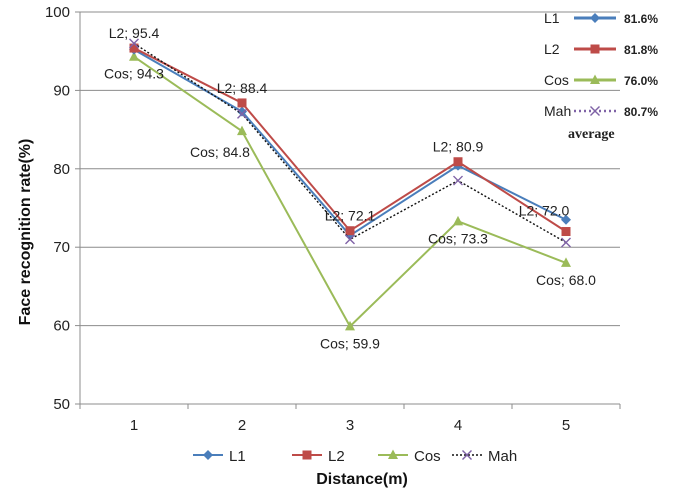 This screenshot has width=676, height=493. I want to click on average-marker-mah-stroke-b, so click(595, 111).